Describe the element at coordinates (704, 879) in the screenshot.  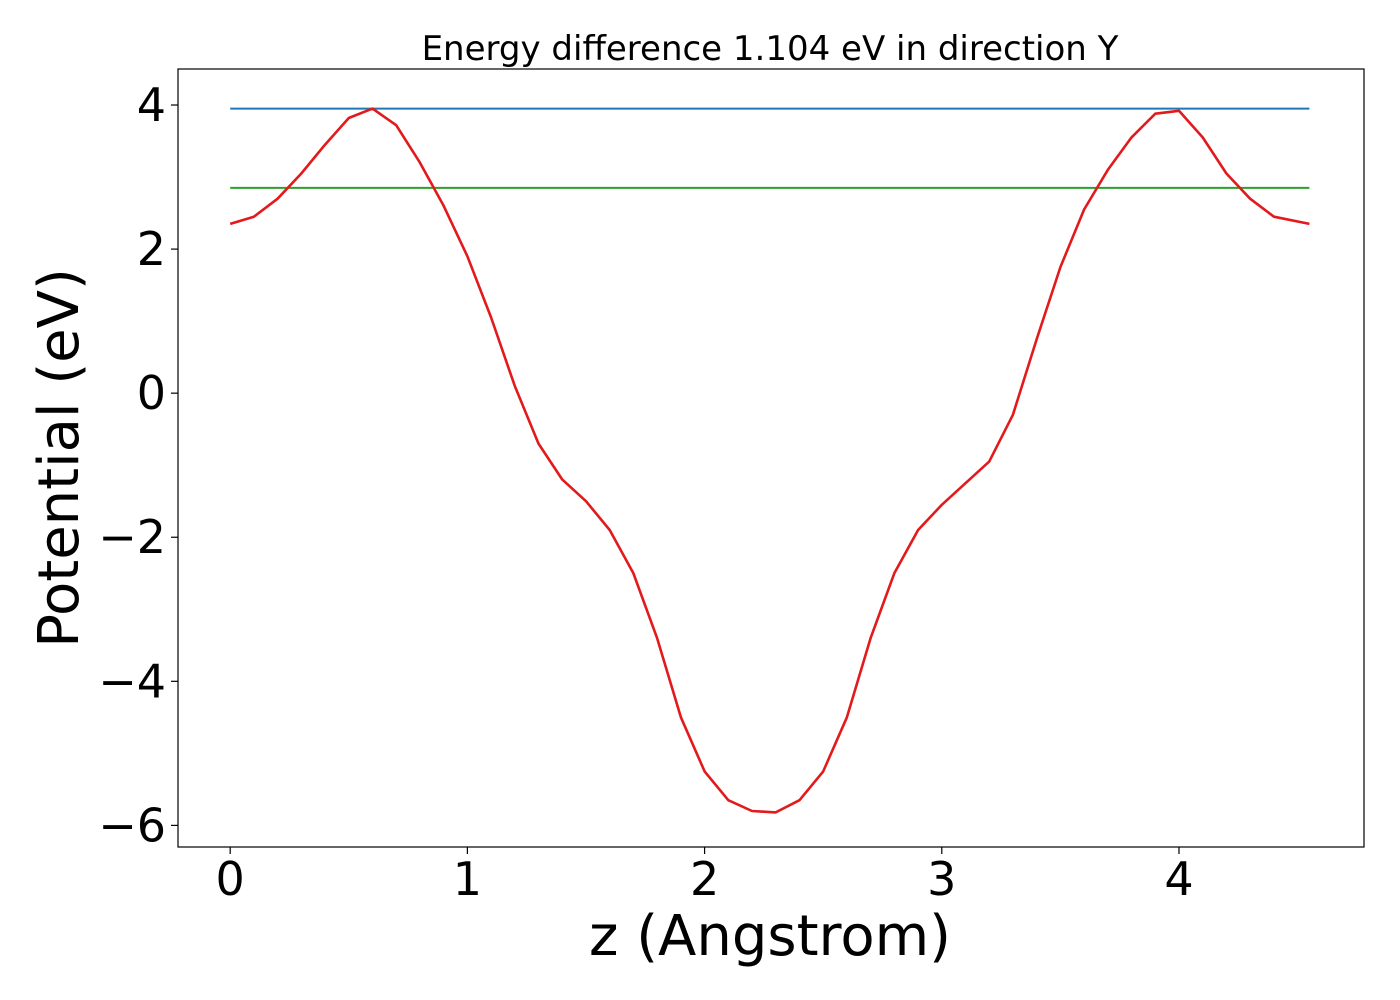
I see `x-tick-label: 2` at that location.